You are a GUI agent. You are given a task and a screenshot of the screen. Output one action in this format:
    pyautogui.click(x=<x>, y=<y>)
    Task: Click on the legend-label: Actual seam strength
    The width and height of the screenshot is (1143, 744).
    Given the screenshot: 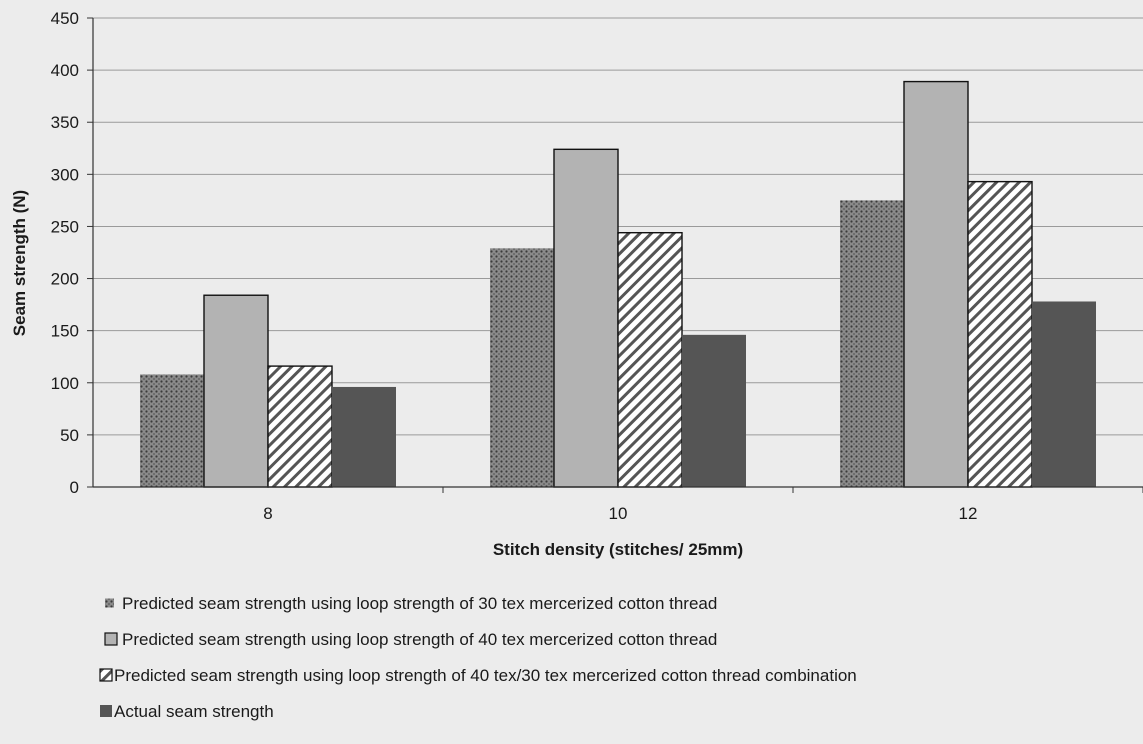 What is the action you would take?
    pyautogui.click(x=194, y=711)
    